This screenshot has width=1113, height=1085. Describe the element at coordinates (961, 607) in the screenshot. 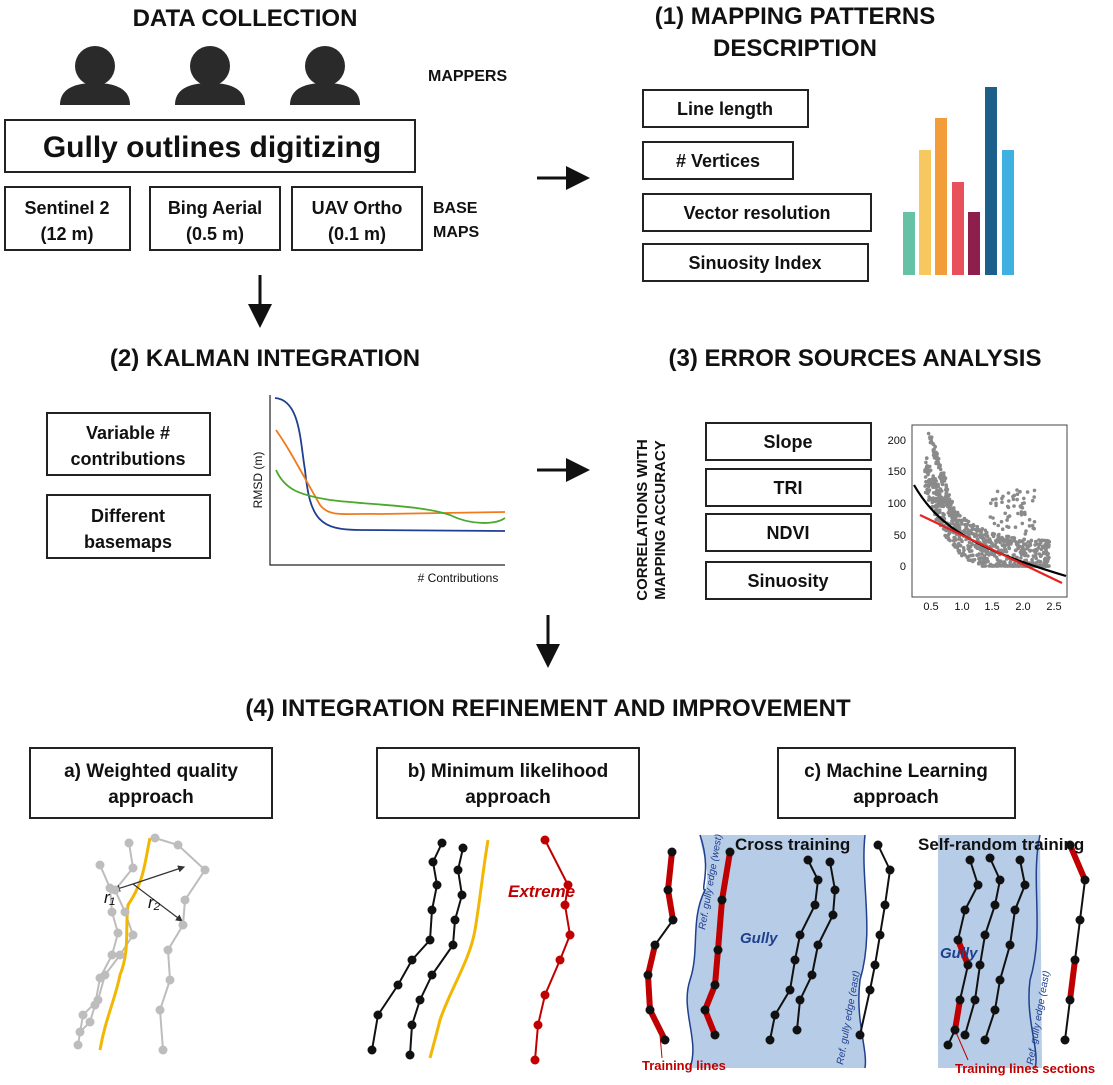

I see `svg-text: 1.0` at that location.